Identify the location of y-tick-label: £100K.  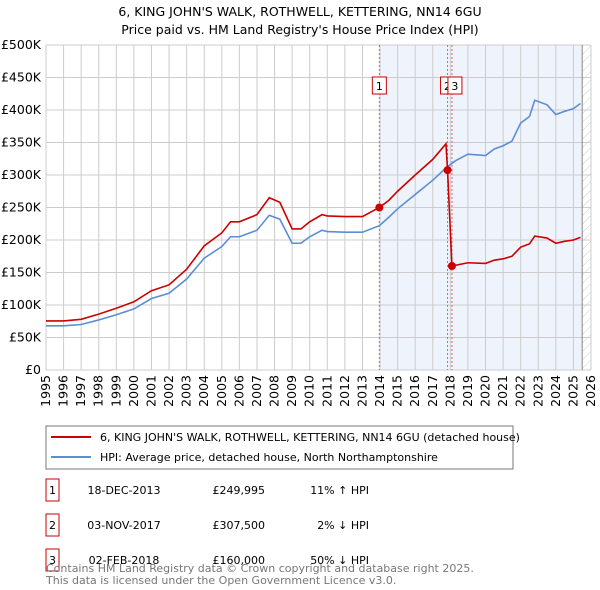
(21, 304).